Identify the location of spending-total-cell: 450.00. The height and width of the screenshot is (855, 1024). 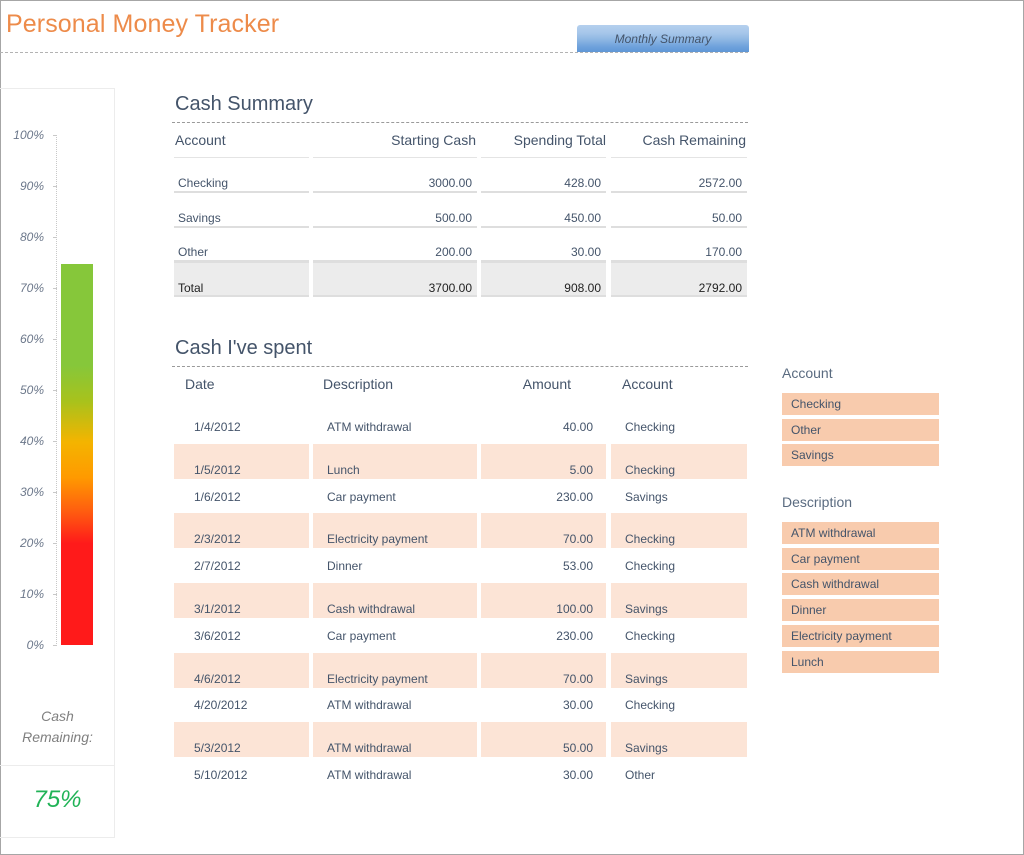
(543, 214).